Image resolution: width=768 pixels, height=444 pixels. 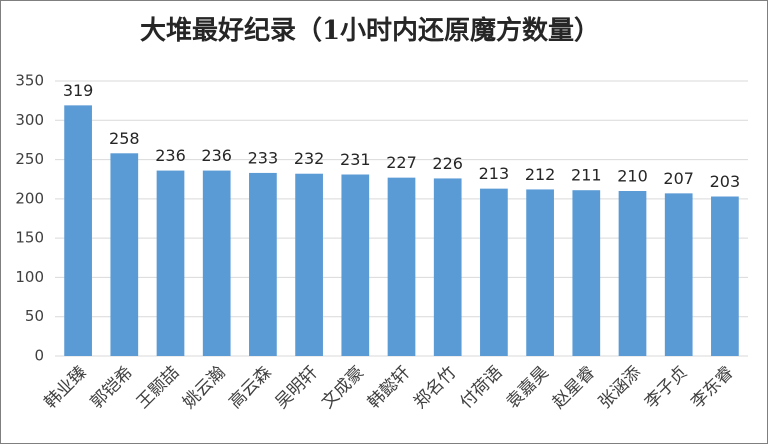 What do you see at coordinates (29, 277) in the screenshot?
I see `y-tick-label: 100` at bounding box center [29, 277].